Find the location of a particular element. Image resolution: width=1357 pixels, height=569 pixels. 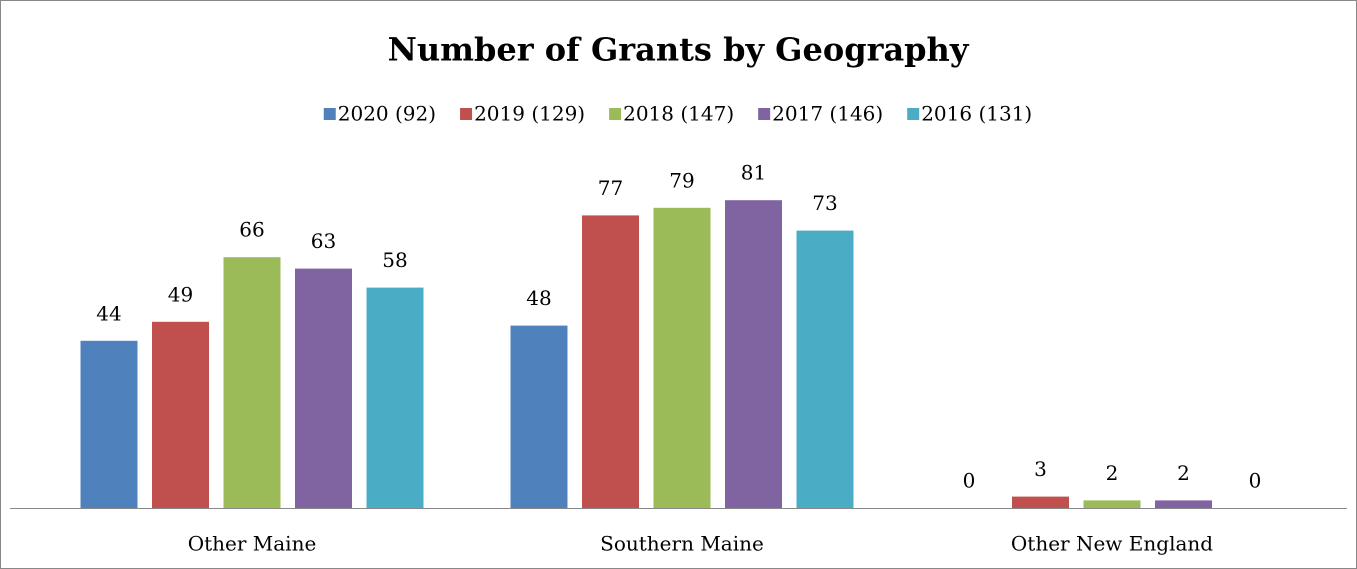

data-label: 63 is located at coordinates (323, 241).